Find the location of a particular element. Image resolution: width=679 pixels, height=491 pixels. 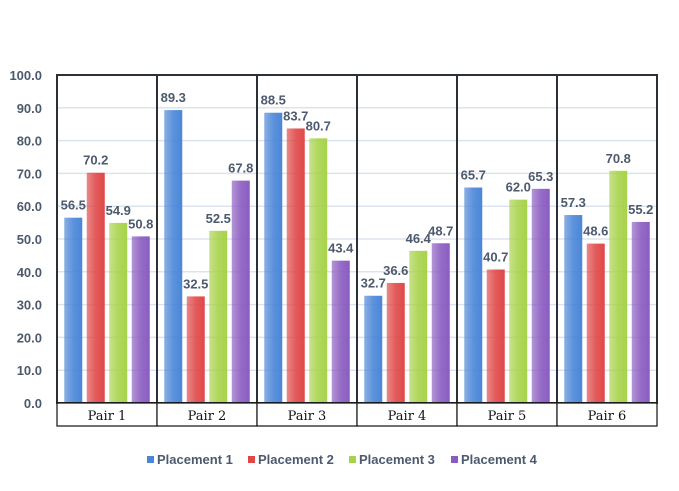

legend-label: Placement 3 is located at coordinates (397, 459).